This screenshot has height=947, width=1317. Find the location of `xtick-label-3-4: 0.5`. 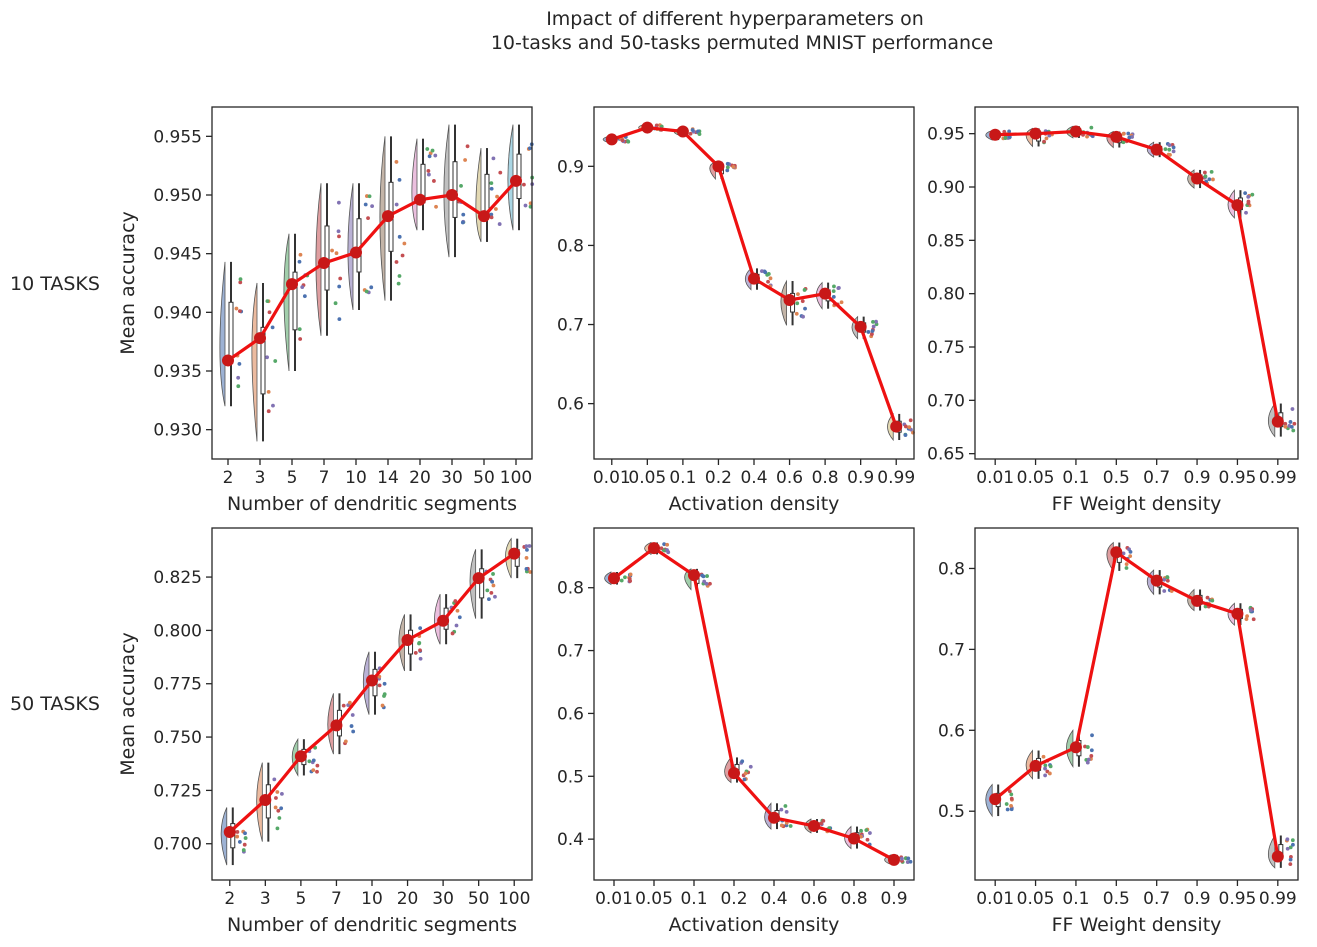

xtick-label-3-4: 0.5 is located at coordinates (1116, 478).